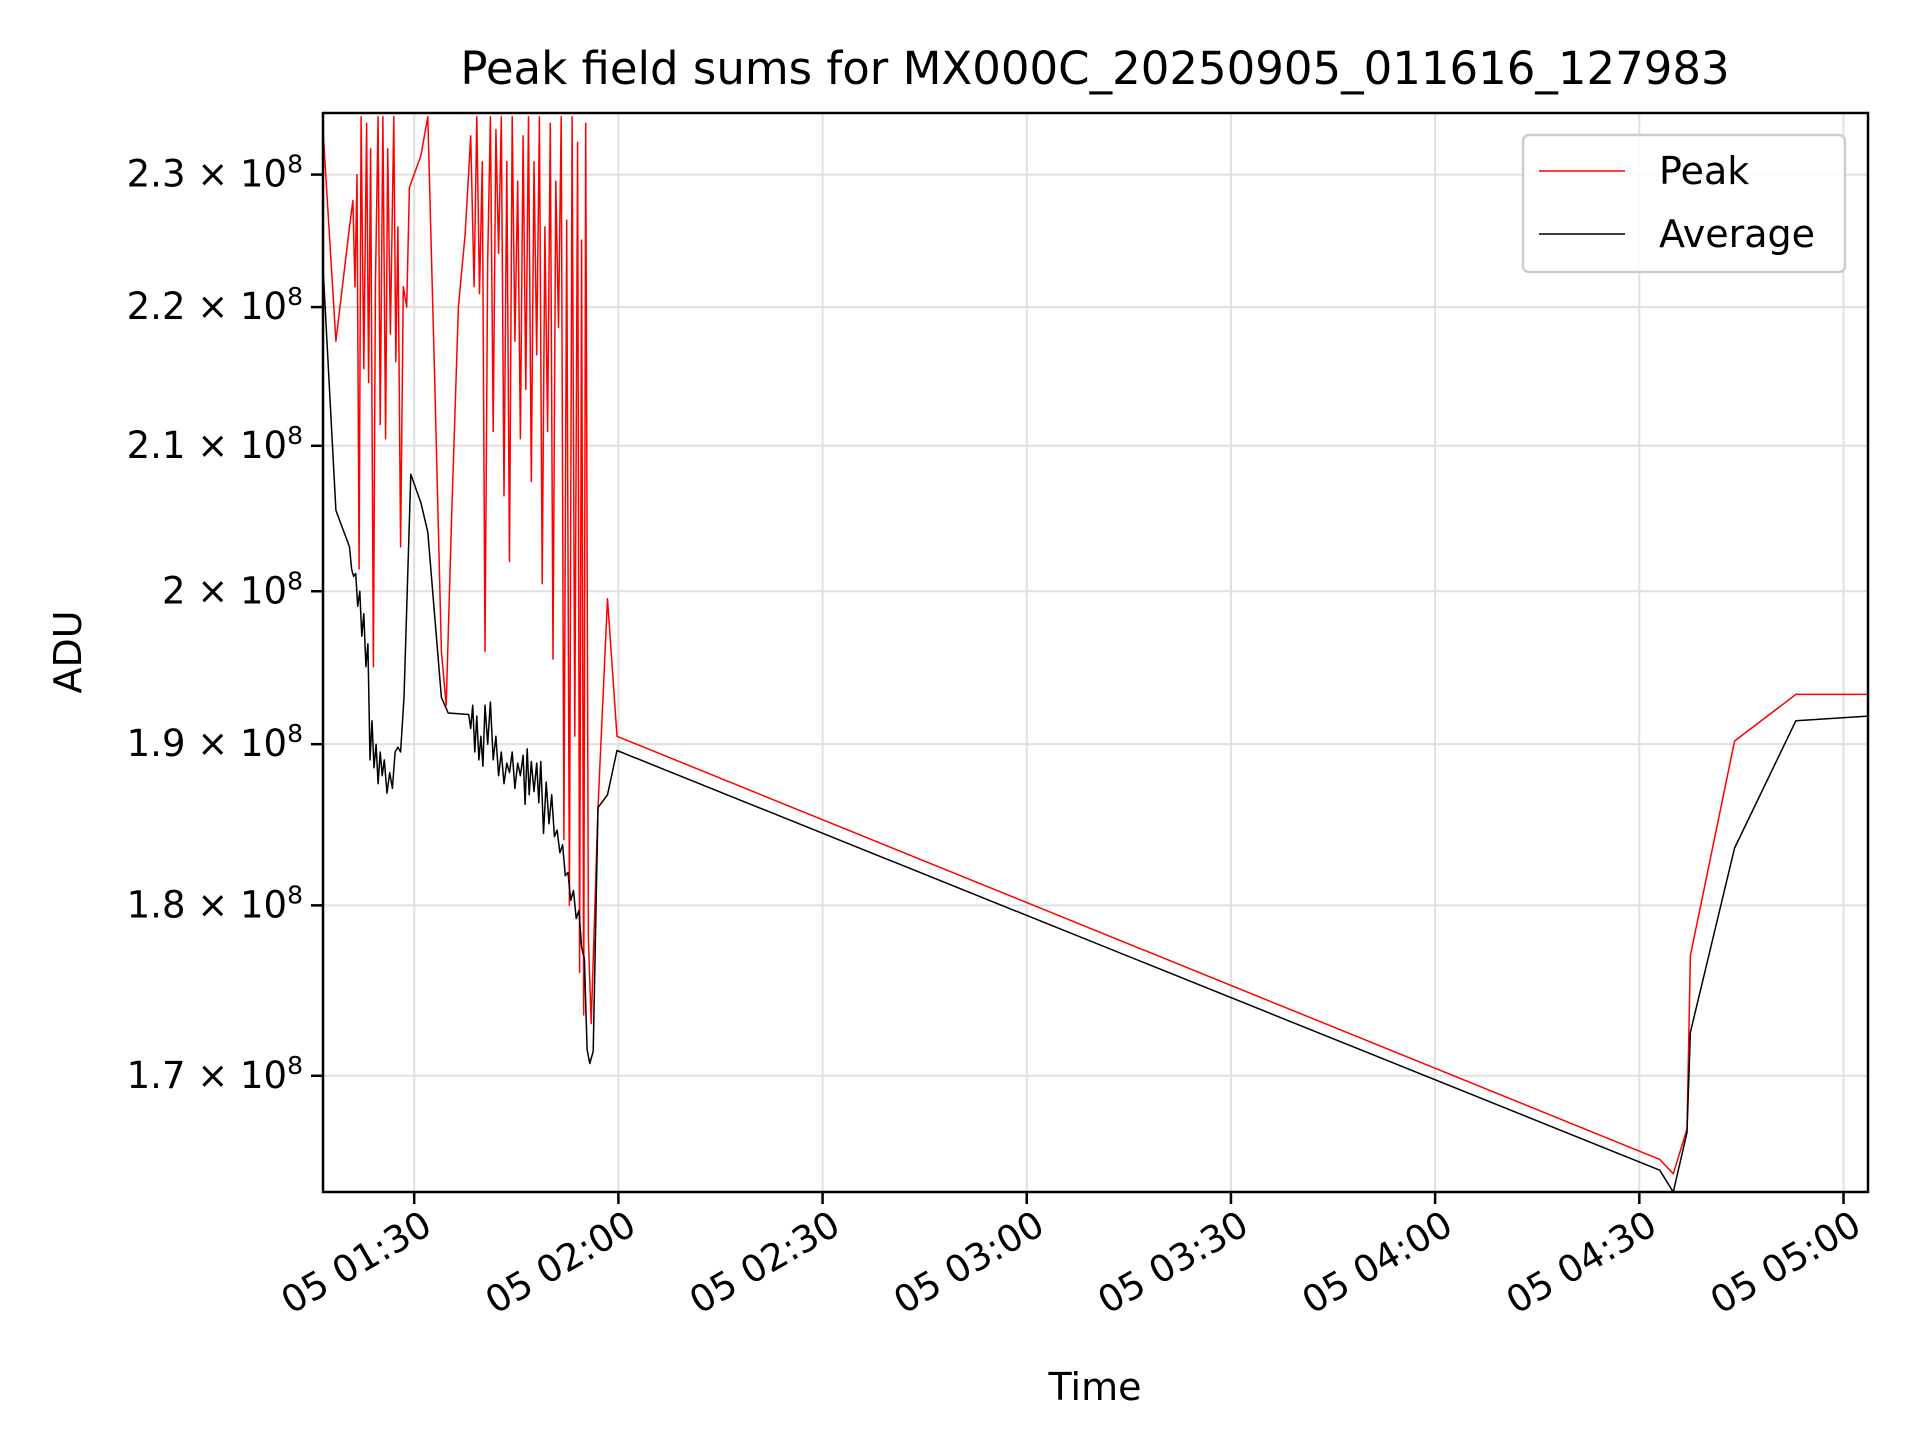 This screenshot has height=1440, width=1920. I want to click on legend-box, so click(1684, 203).